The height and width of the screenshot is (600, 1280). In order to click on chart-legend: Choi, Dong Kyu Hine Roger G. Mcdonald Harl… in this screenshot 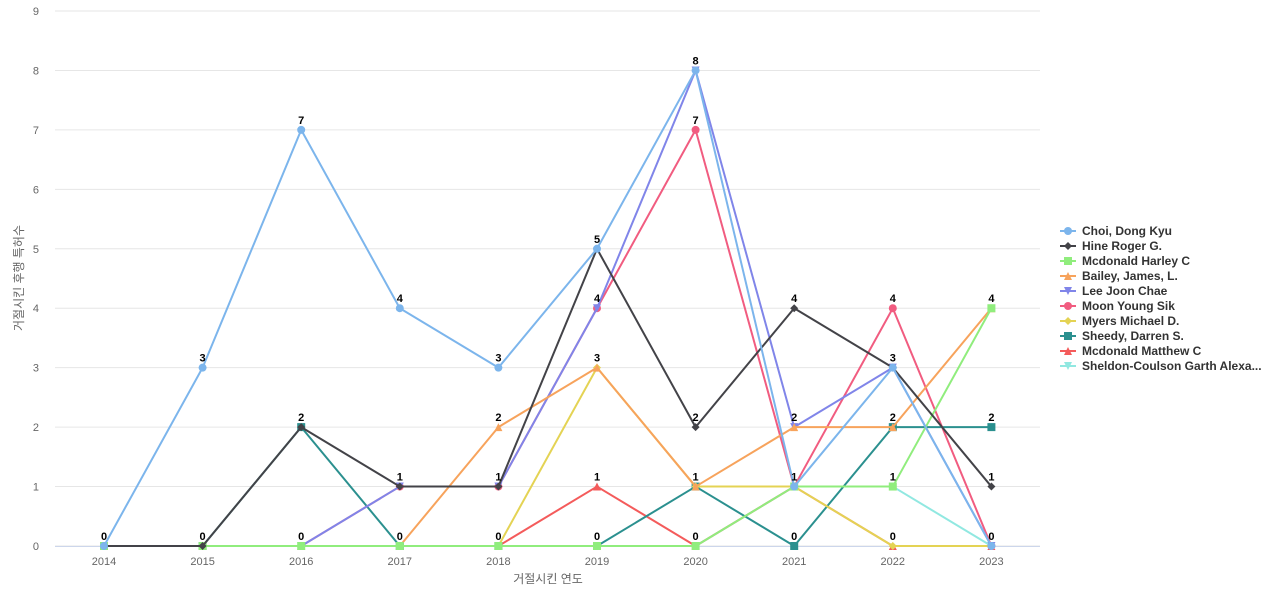, I will do `click(1161, 298)`.